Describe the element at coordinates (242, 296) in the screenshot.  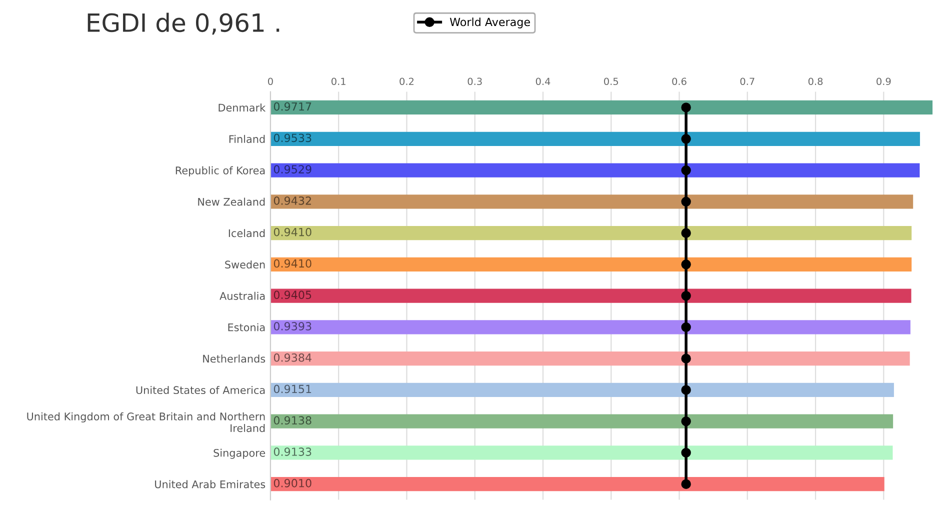
I see `y-tick-label: Australia` at that location.